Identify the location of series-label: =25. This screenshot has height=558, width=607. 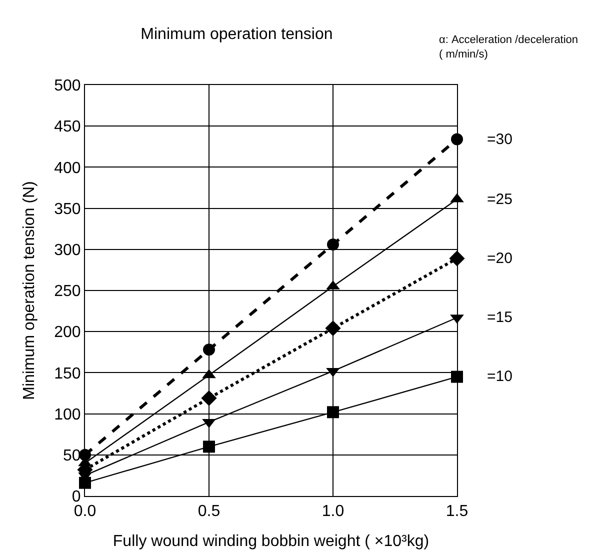
(499, 199).